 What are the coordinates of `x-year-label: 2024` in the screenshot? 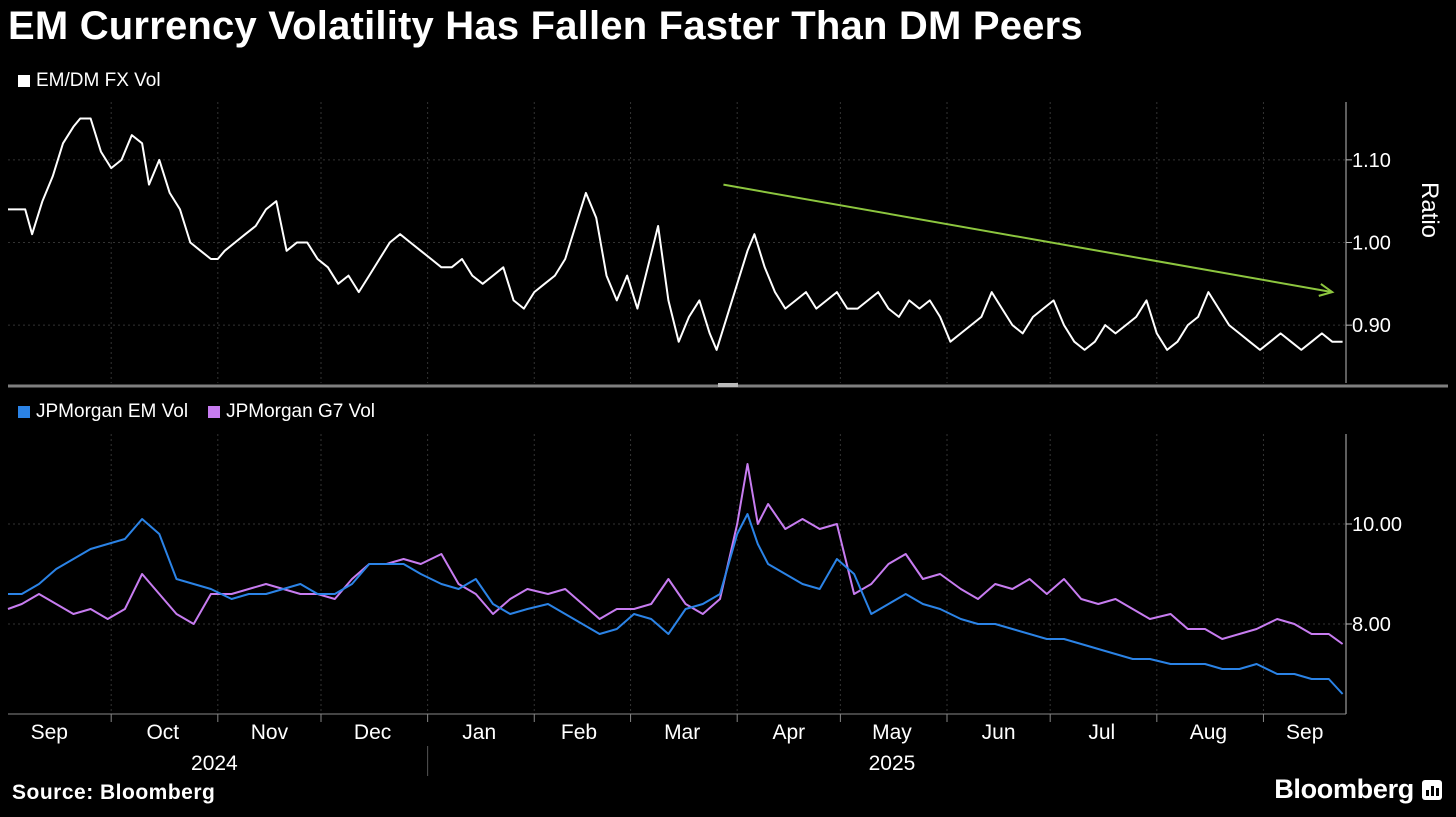 It's located at (214, 763).